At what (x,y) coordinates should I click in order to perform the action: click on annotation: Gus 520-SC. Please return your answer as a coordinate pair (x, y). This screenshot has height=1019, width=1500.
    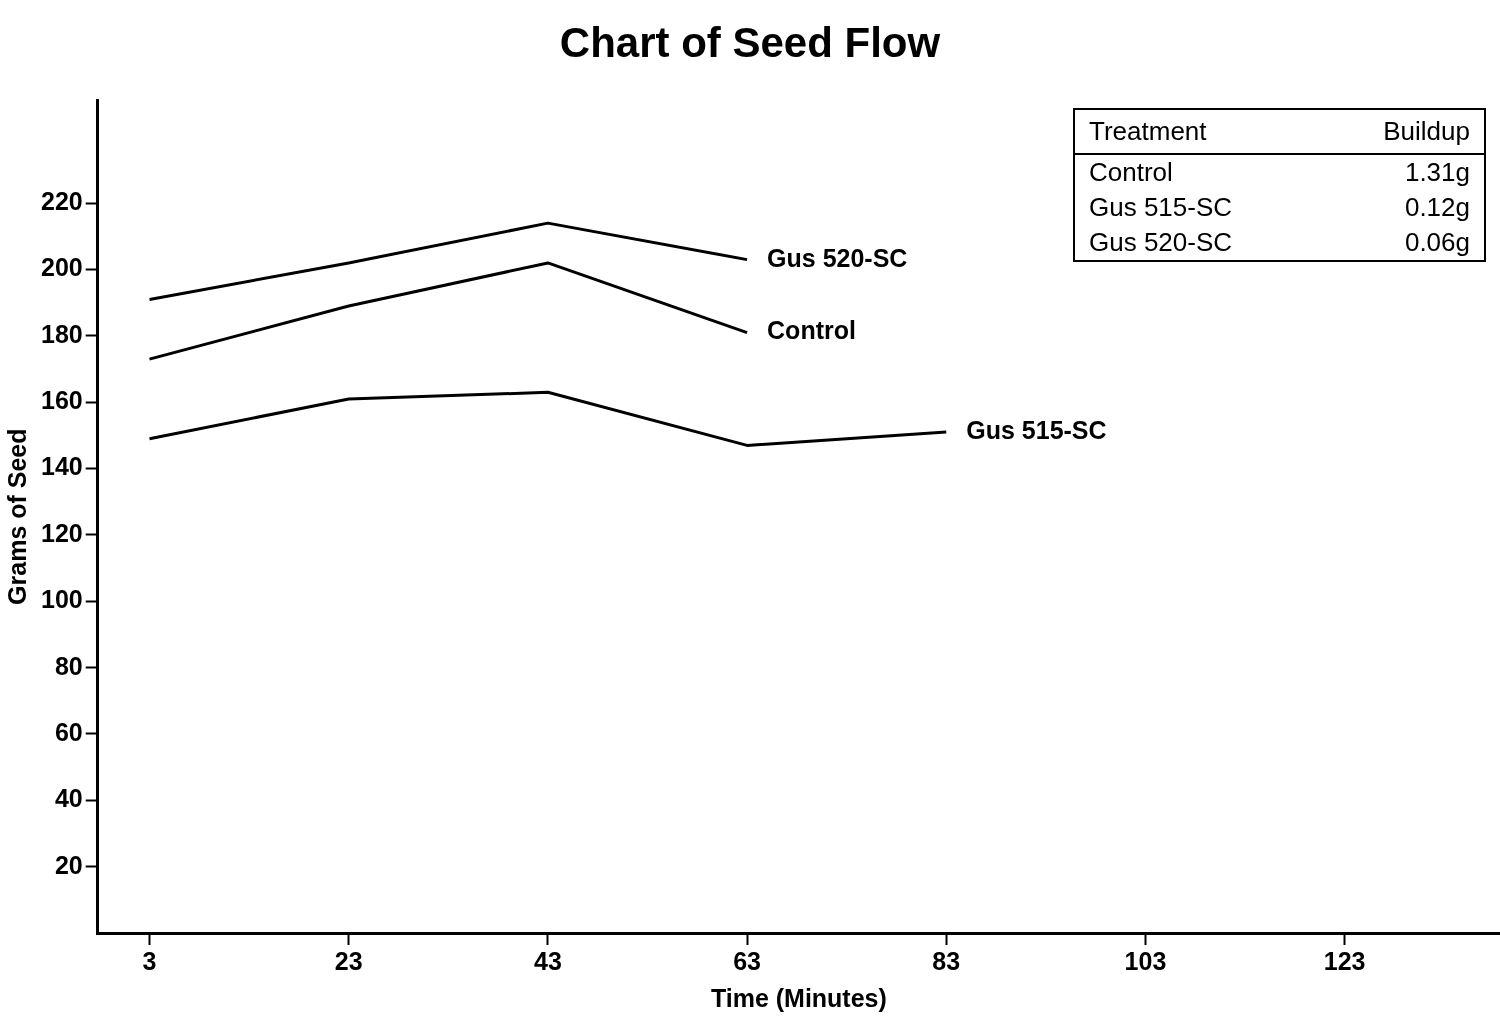
    Looking at the image, I should click on (1161, 242).